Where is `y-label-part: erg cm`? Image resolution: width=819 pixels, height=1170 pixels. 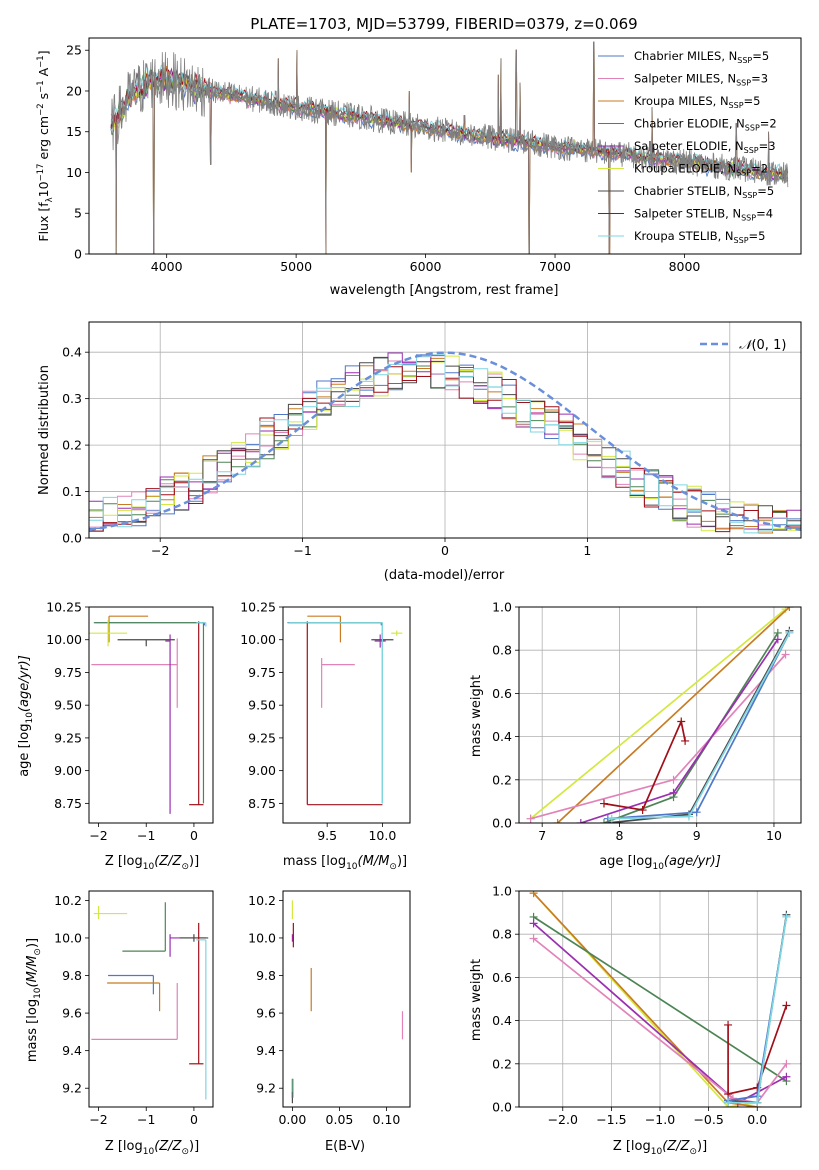 y-label-part: erg cm is located at coordinates (43, 140).